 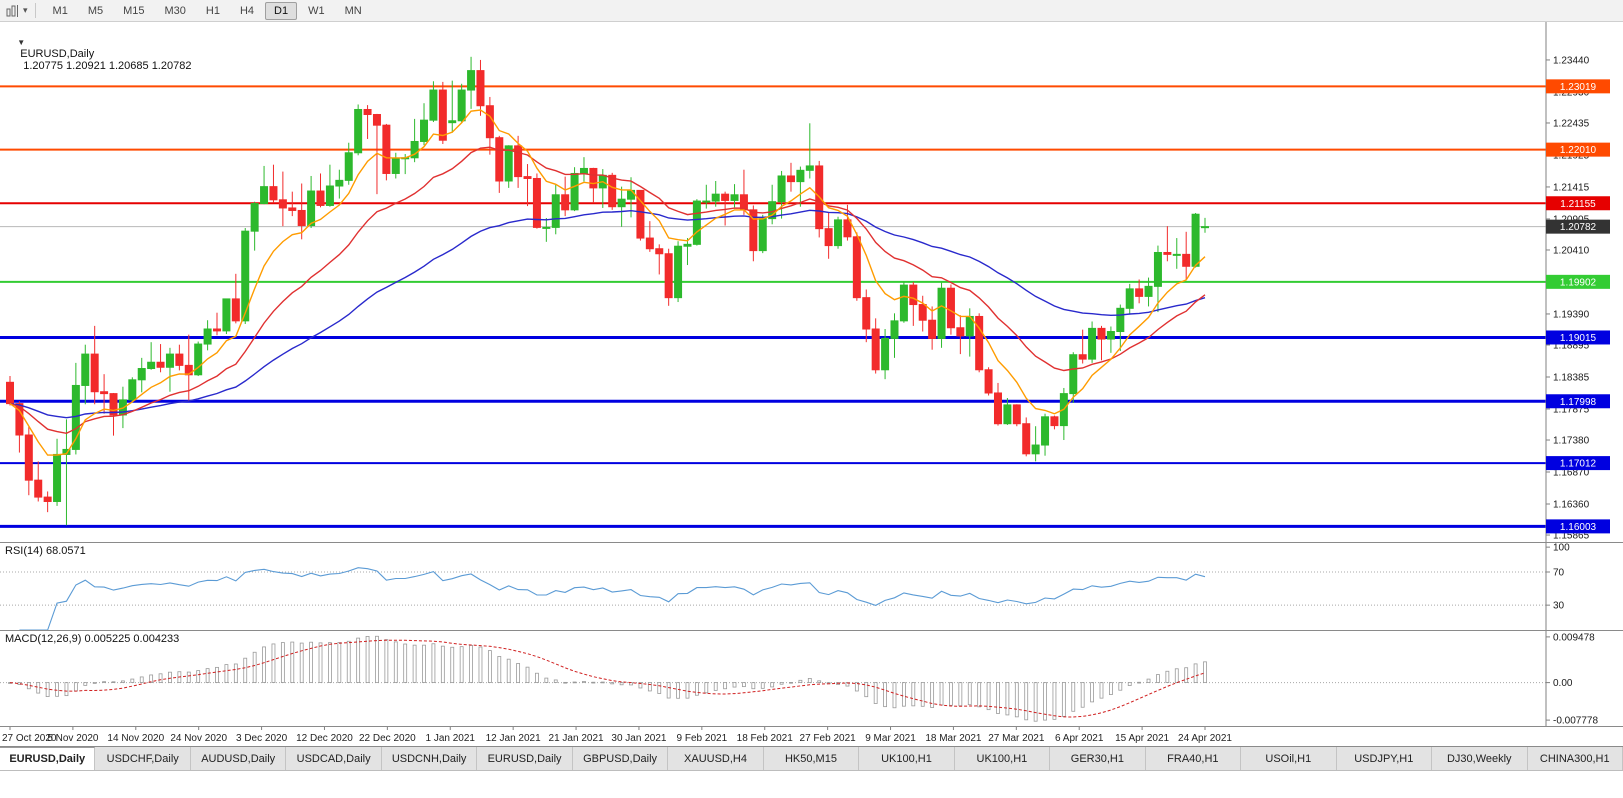 What do you see at coordinates (1571, 377) in the screenshot?
I see `svg-text: 1.18385` at bounding box center [1571, 377].